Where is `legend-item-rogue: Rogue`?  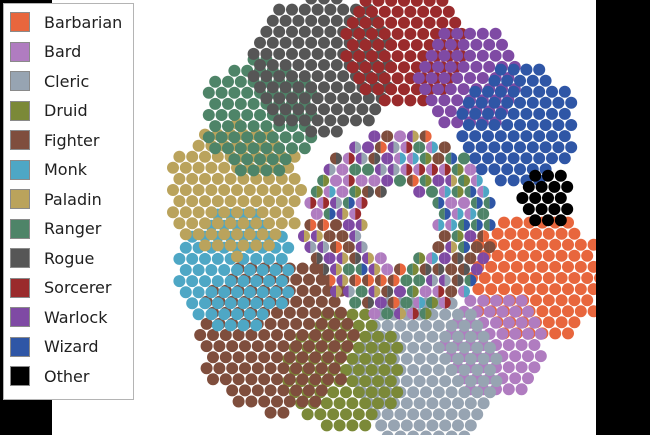 legend-item-rogue: Rogue is located at coordinates (52, 258).